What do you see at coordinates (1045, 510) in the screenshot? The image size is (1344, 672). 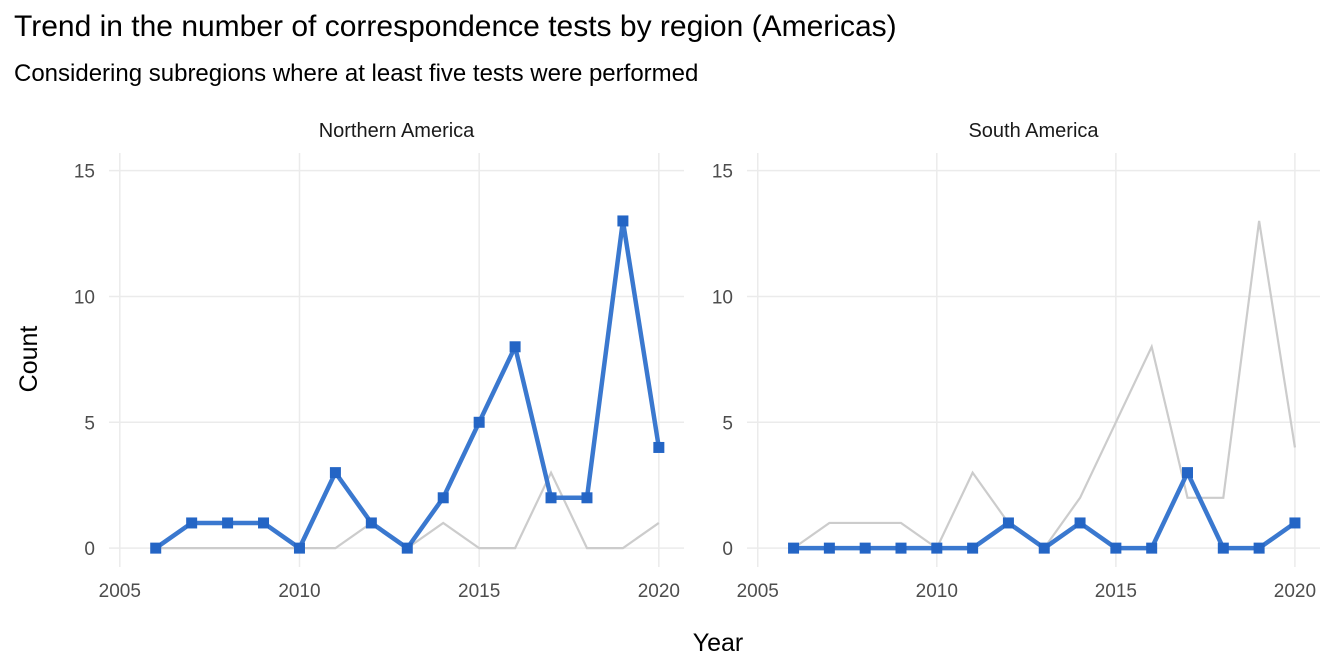 I see `highlight-series-line` at bounding box center [1045, 510].